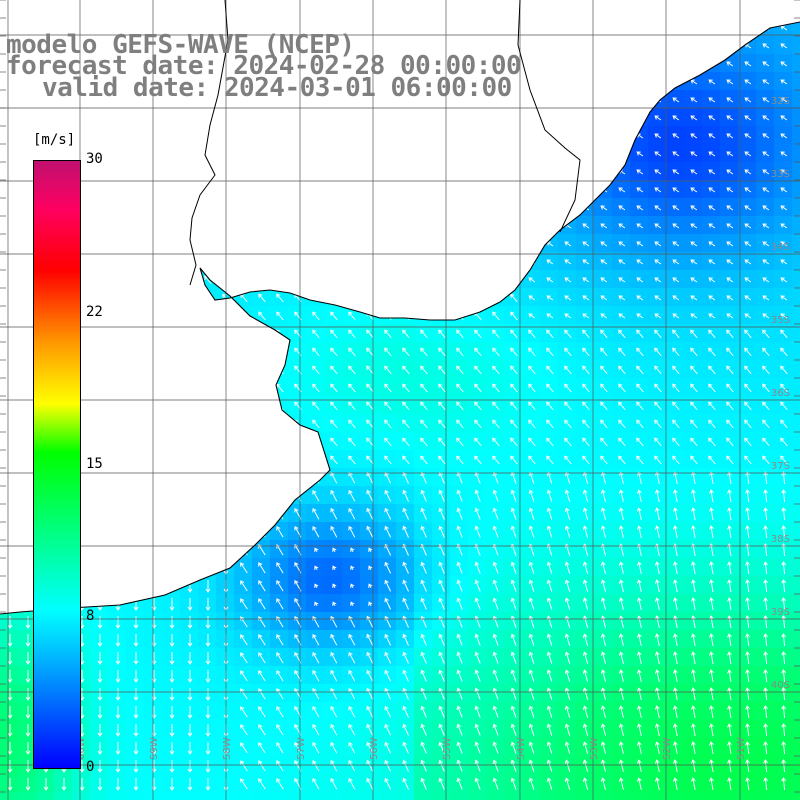 Image resolution: width=800 pixels, height=800 pixels. Describe the element at coordinates (301, 748) in the screenshot. I see `lon-label: 57W` at that location.